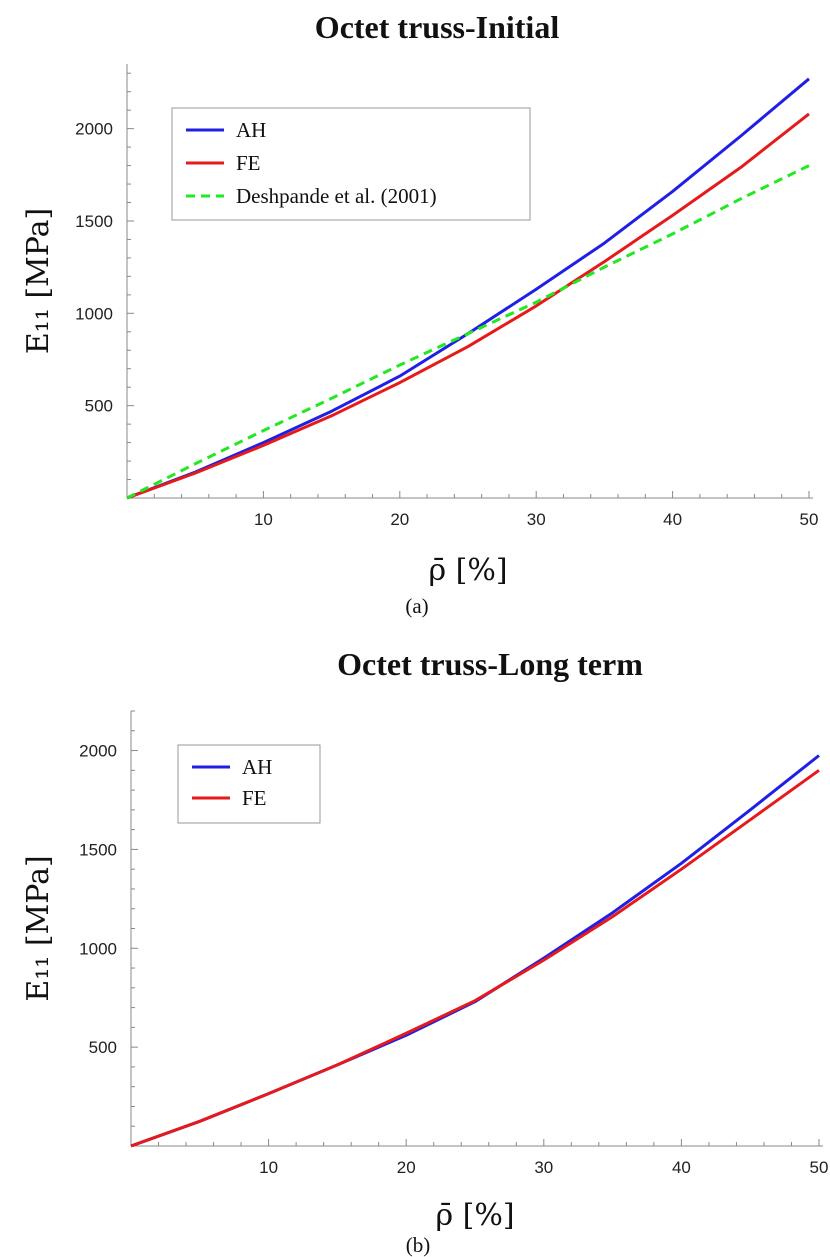 The width and height of the screenshot is (830, 1257). I want to click on legend: AH FE Deshpande et al. (2001), so click(351, 164).